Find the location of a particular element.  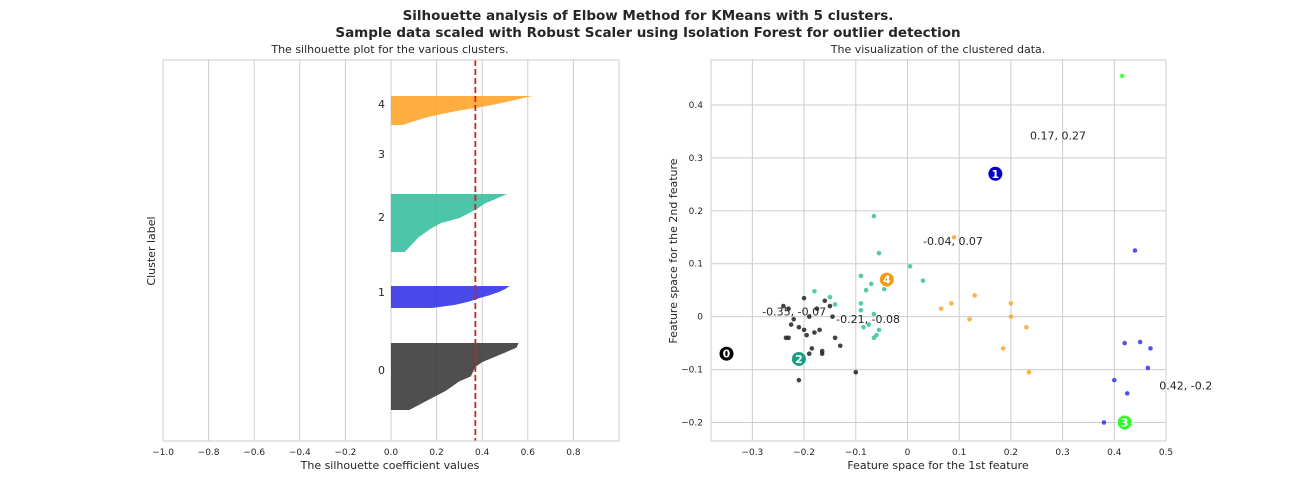

scatter-y-tick-label: 0.2 is located at coordinates (696, 212).